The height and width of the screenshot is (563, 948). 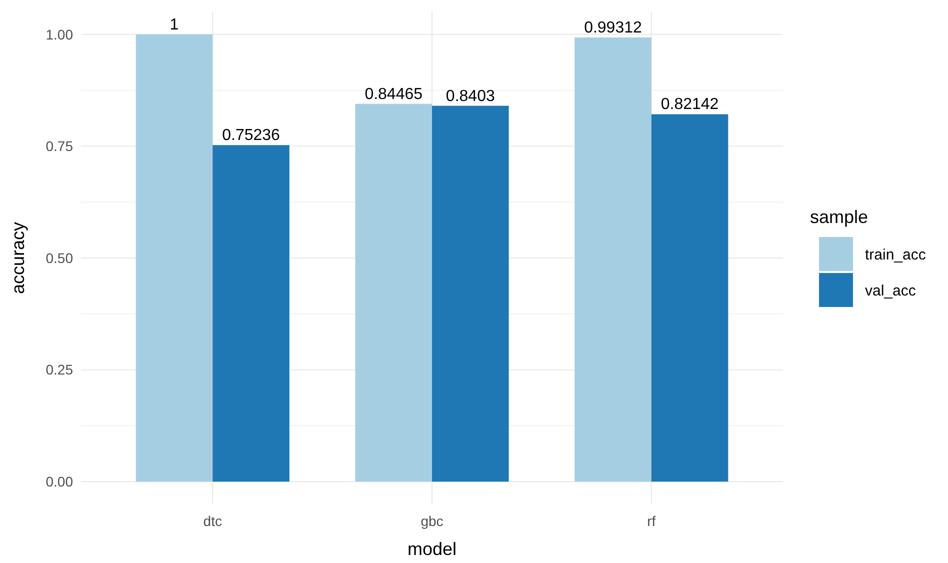 I want to click on data-label: 0.99312, so click(x=613, y=27).